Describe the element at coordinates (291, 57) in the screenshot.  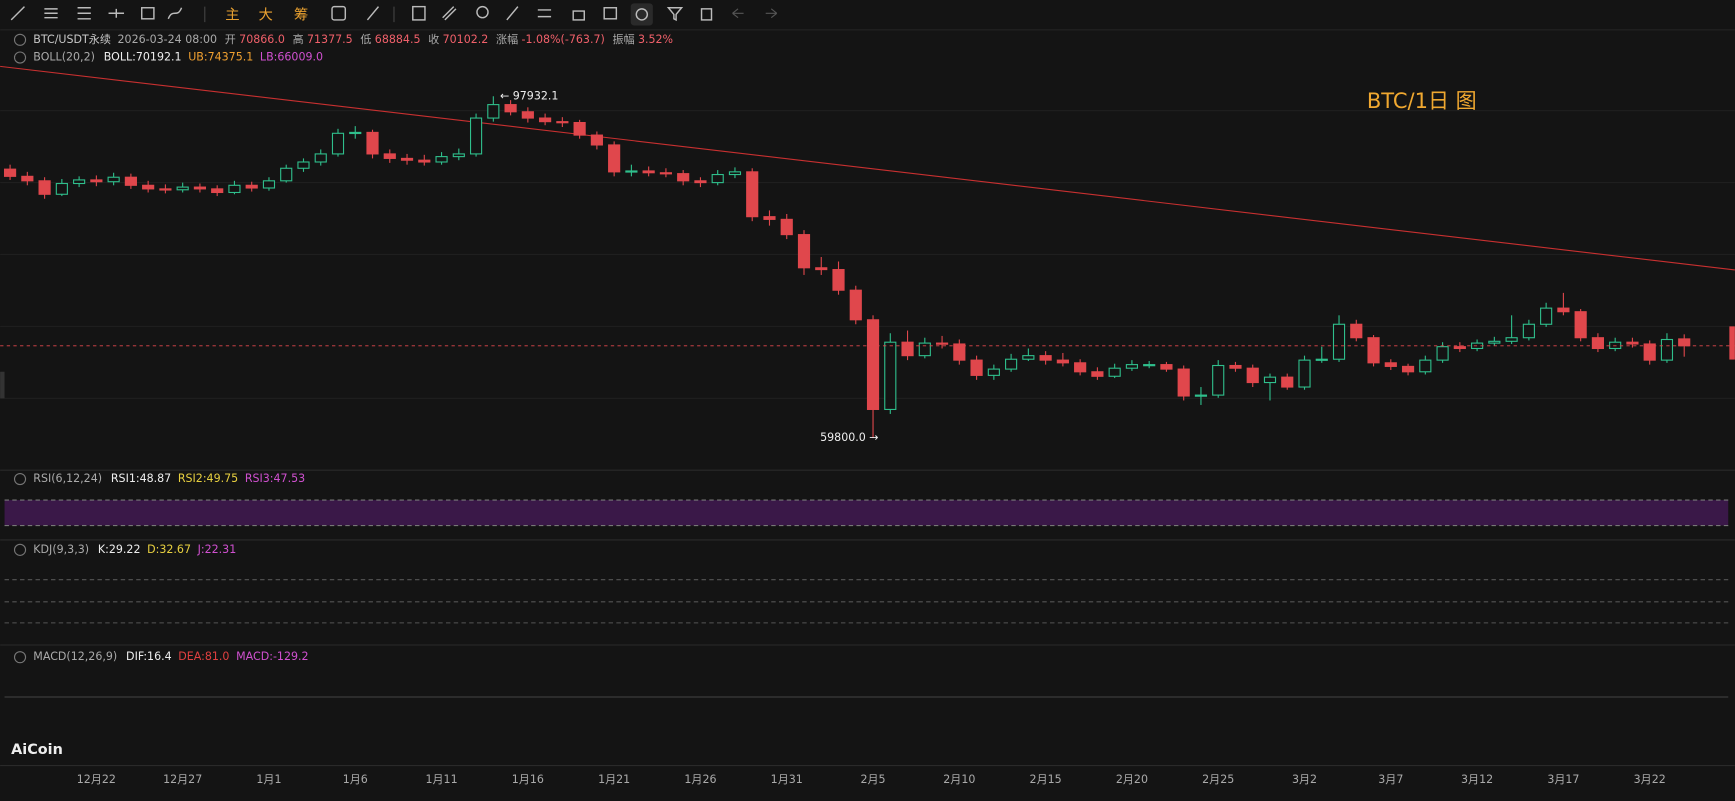
I see `boll-lb: LB:66009.0` at that location.